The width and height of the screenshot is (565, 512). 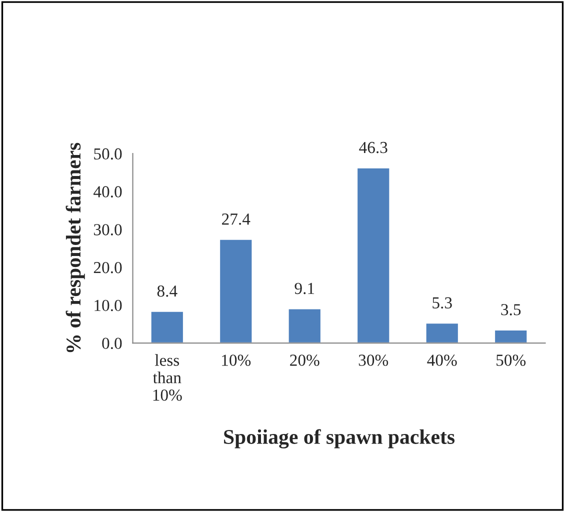 I want to click on data-label: 8.4, so click(x=167, y=291).